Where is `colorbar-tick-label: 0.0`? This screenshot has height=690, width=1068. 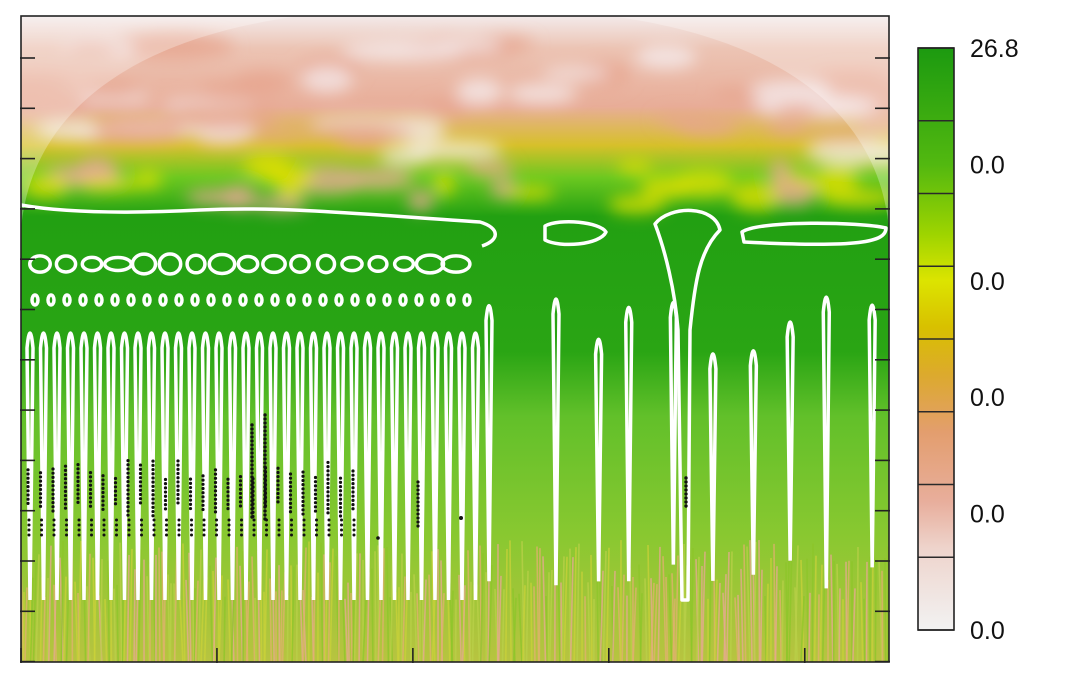
colorbar-tick-label: 0.0 is located at coordinates (987, 282).